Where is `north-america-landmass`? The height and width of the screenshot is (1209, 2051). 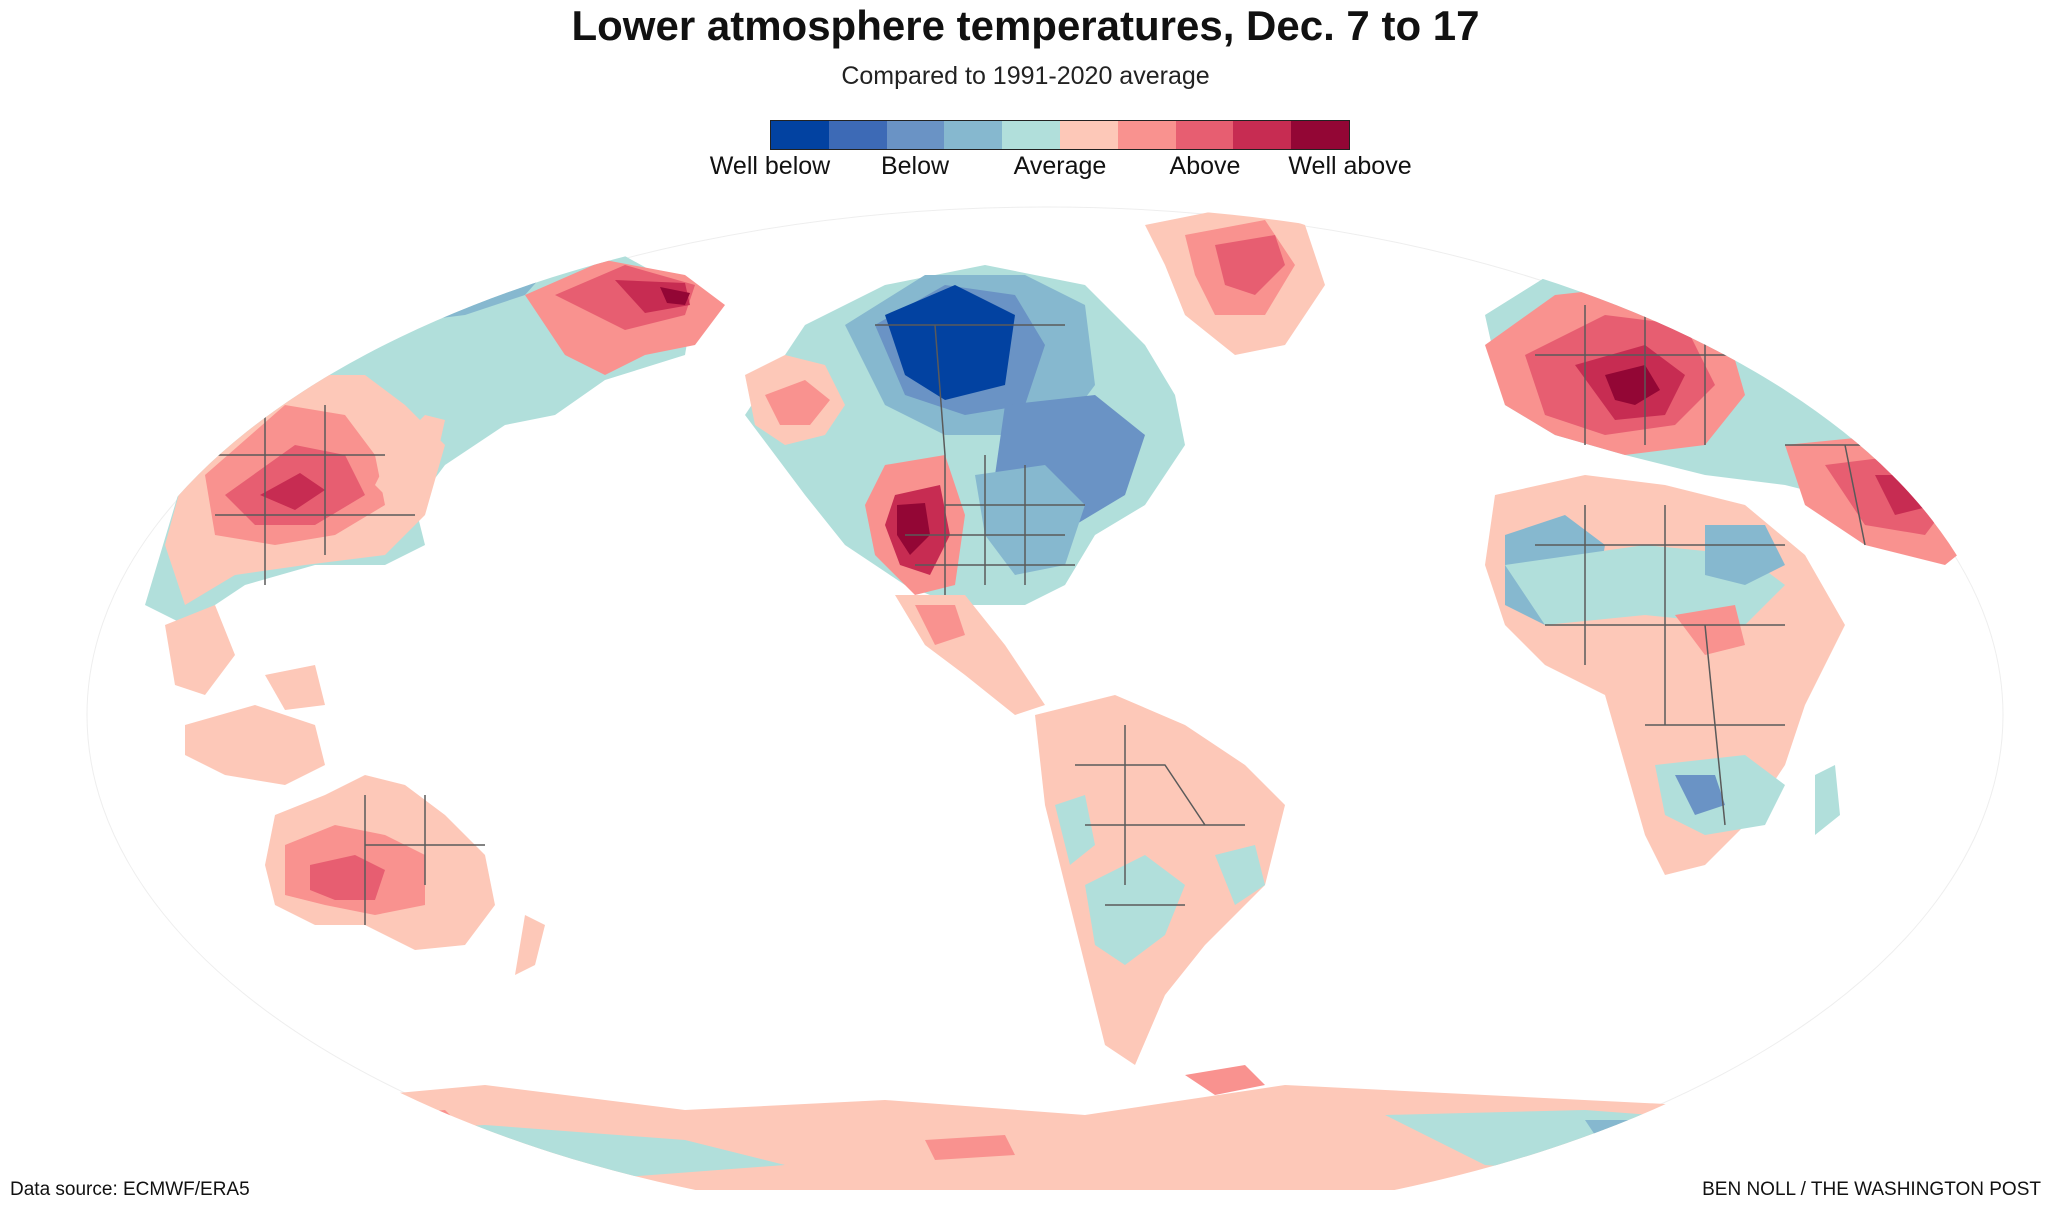
north-america-landmass is located at coordinates (1035, 460).